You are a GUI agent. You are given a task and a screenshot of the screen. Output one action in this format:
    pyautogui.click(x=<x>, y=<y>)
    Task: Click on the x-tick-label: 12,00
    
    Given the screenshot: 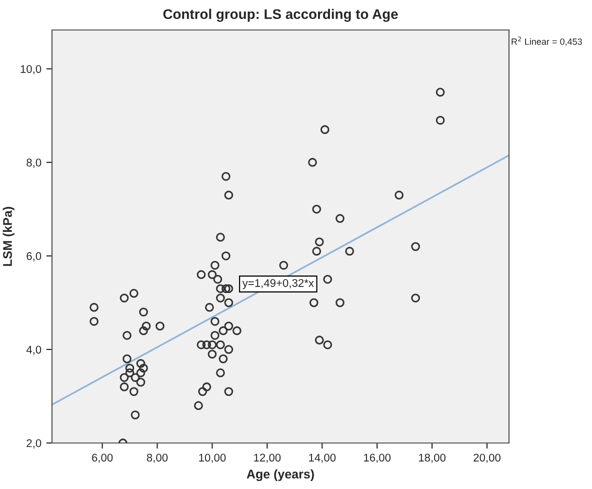 What is the action you would take?
    pyautogui.click(x=267, y=458)
    